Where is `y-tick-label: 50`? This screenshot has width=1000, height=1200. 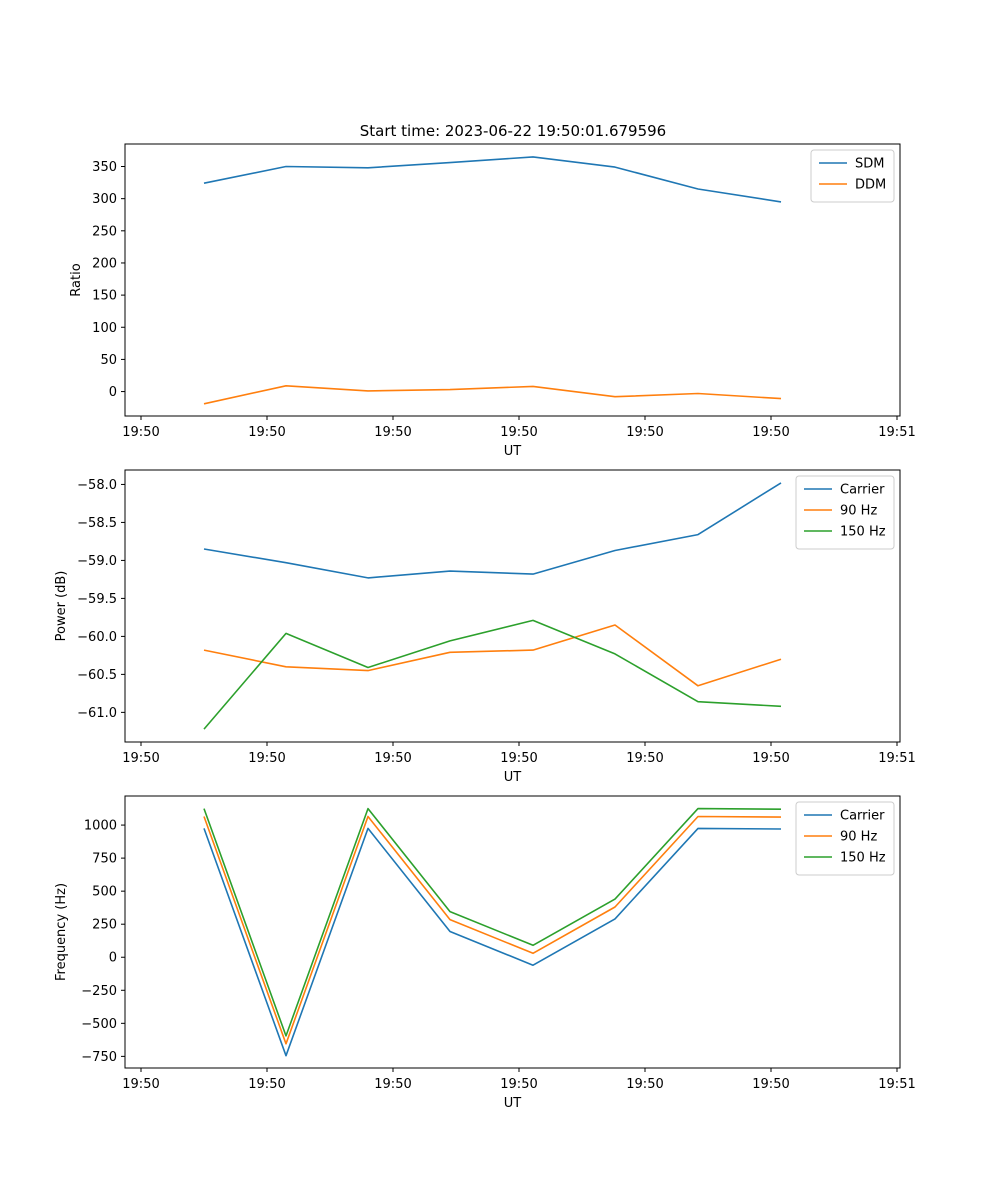 y-tick-label: 50 is located at coordinates (108, 360).